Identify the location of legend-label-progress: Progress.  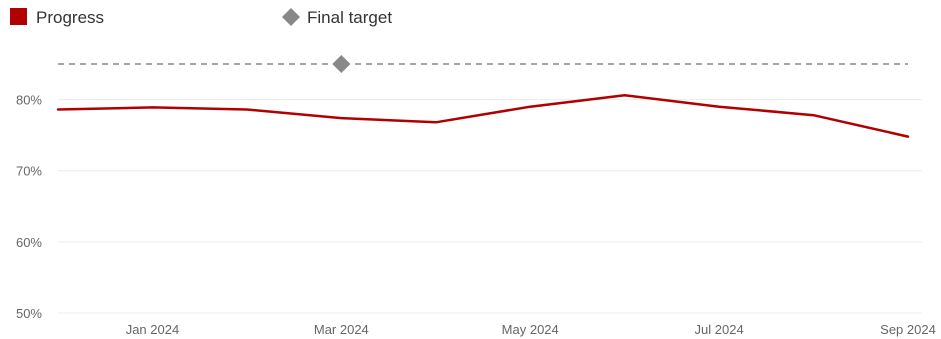
(70, 17).